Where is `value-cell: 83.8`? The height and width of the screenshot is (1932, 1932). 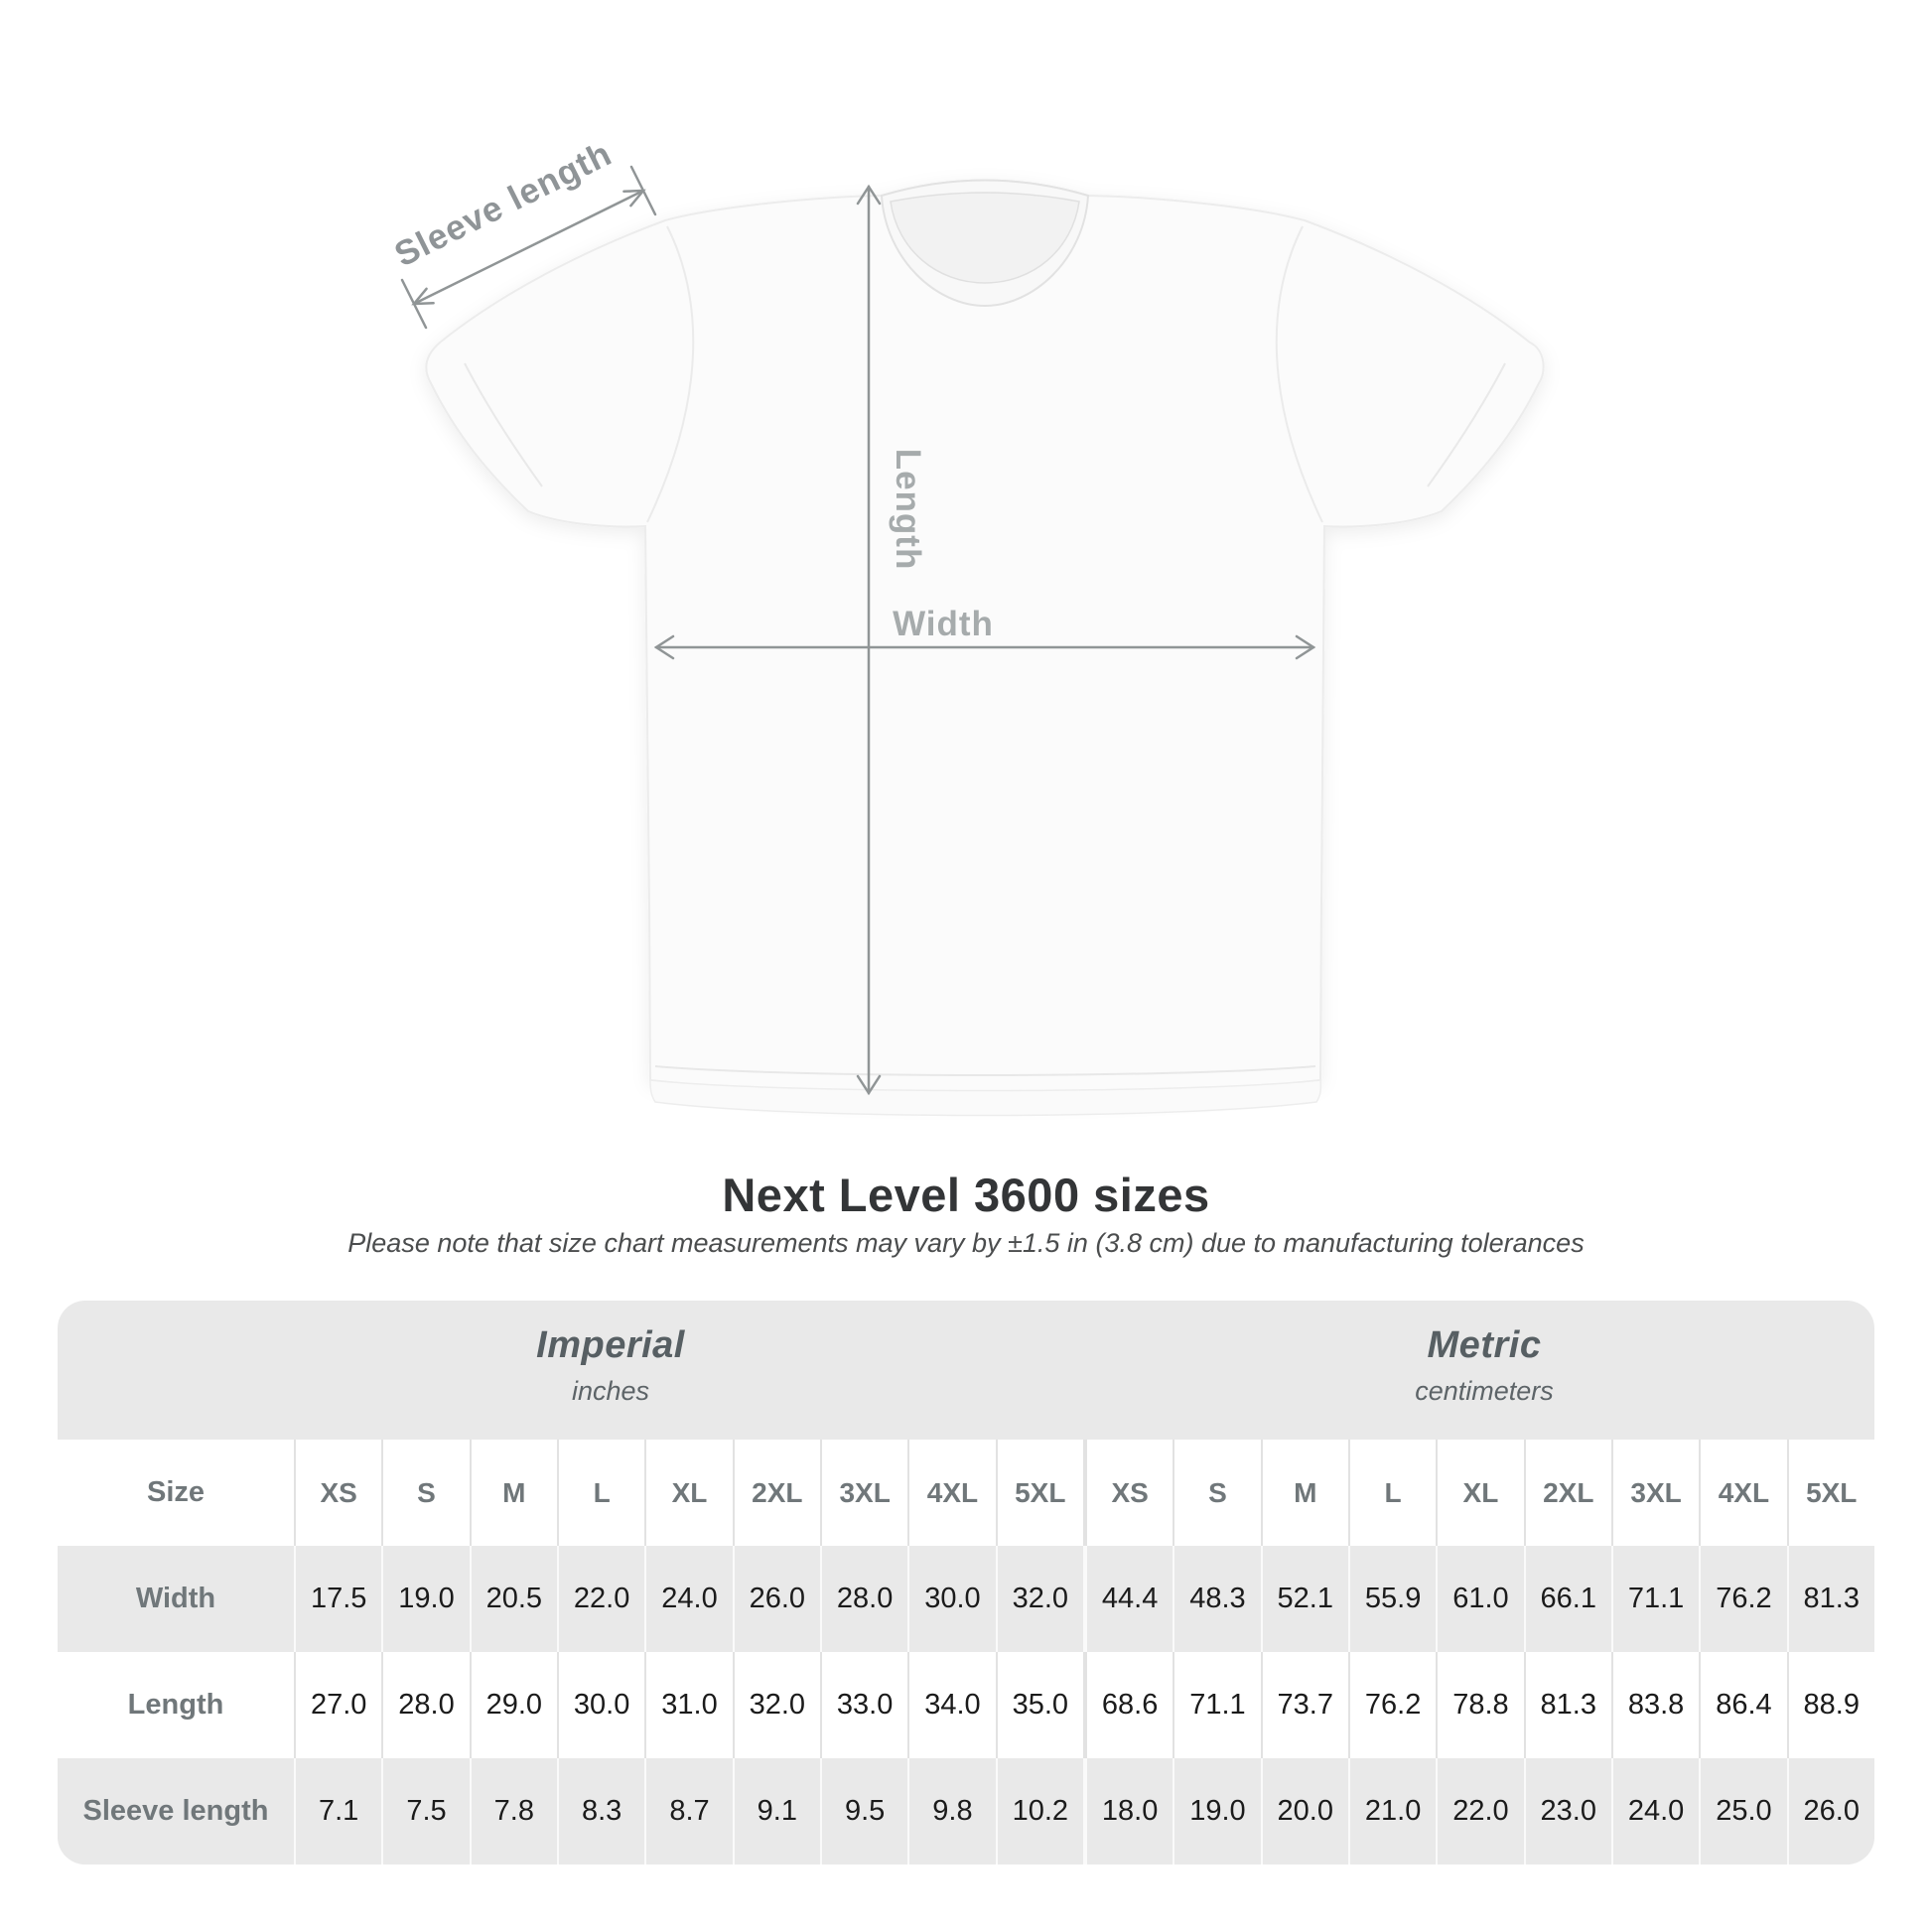 value-cell: 83.8 is located at coordinates (1655, 1705).